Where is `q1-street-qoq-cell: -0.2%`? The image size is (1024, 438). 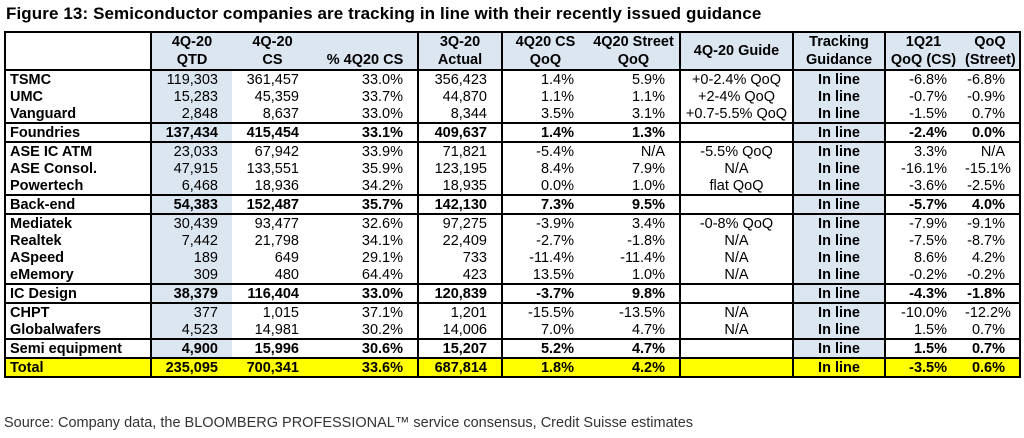
q1-street-qoq-cell: -0.2% is located at coordinates (991, 275).